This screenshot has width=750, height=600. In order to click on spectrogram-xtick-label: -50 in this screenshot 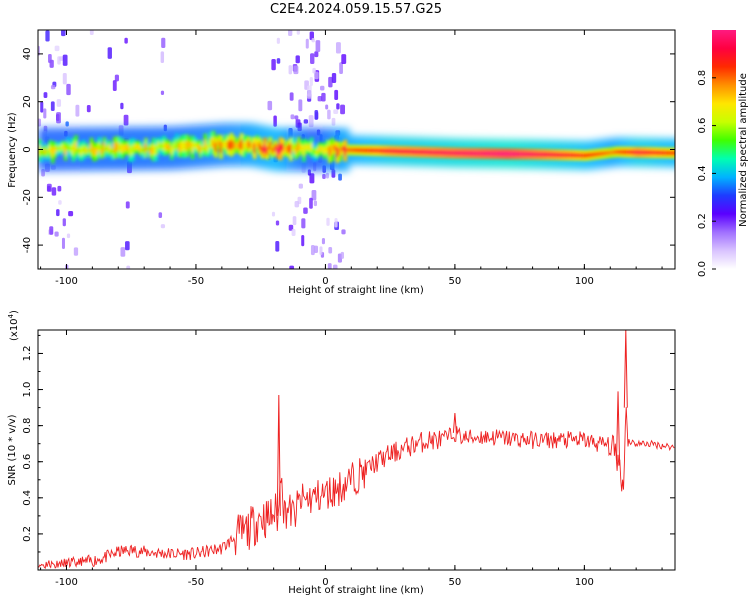, I will do `click(196, 281)`.